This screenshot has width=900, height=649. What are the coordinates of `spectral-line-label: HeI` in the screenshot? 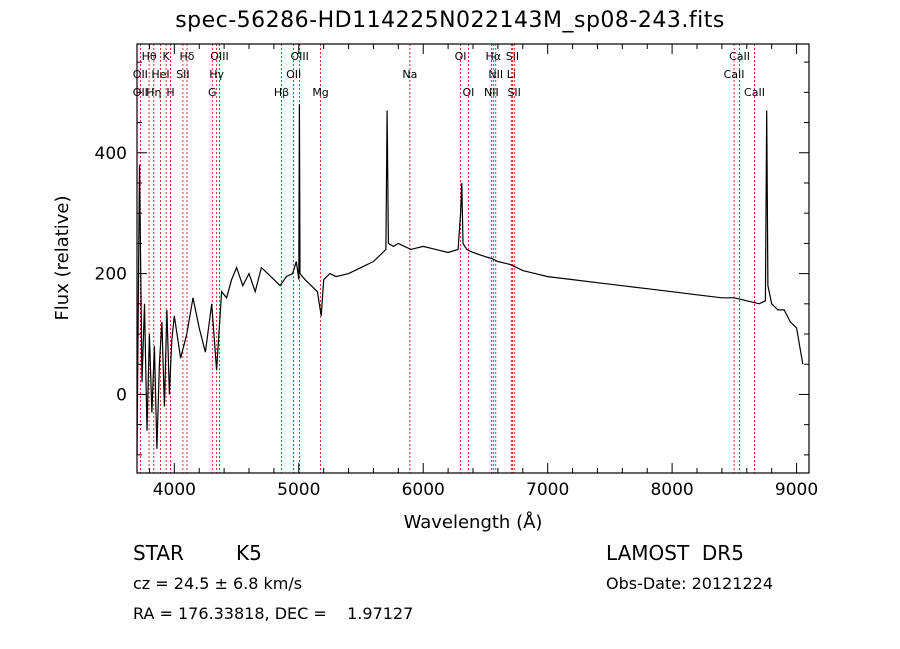 It's located at (160, 74).